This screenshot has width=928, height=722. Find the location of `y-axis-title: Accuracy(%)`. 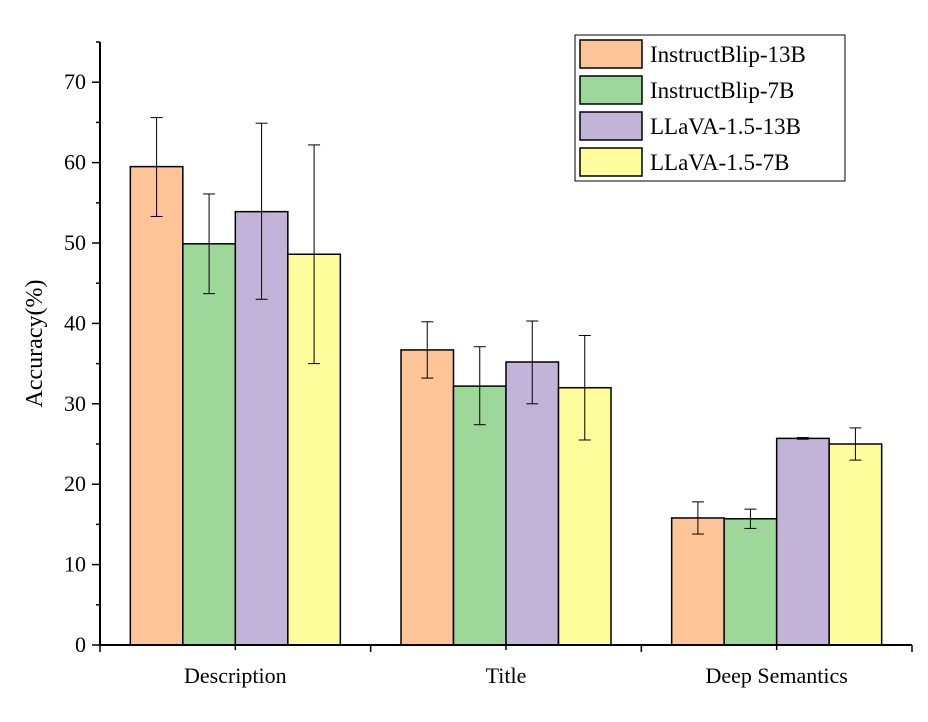

y-axis-title: Accuracy(%) is located at coordinates (35, 344).